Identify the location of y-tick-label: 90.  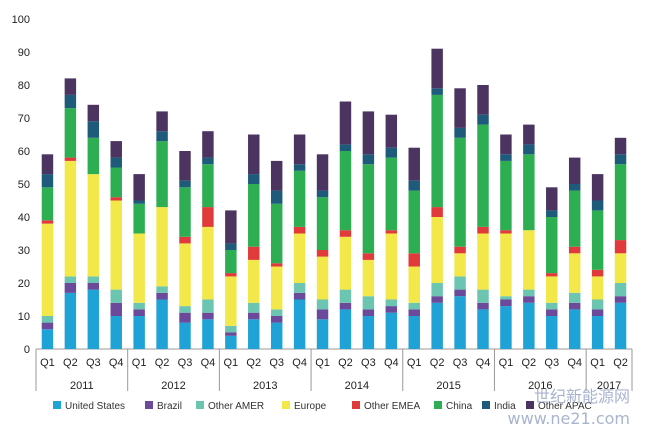
(24, 53).